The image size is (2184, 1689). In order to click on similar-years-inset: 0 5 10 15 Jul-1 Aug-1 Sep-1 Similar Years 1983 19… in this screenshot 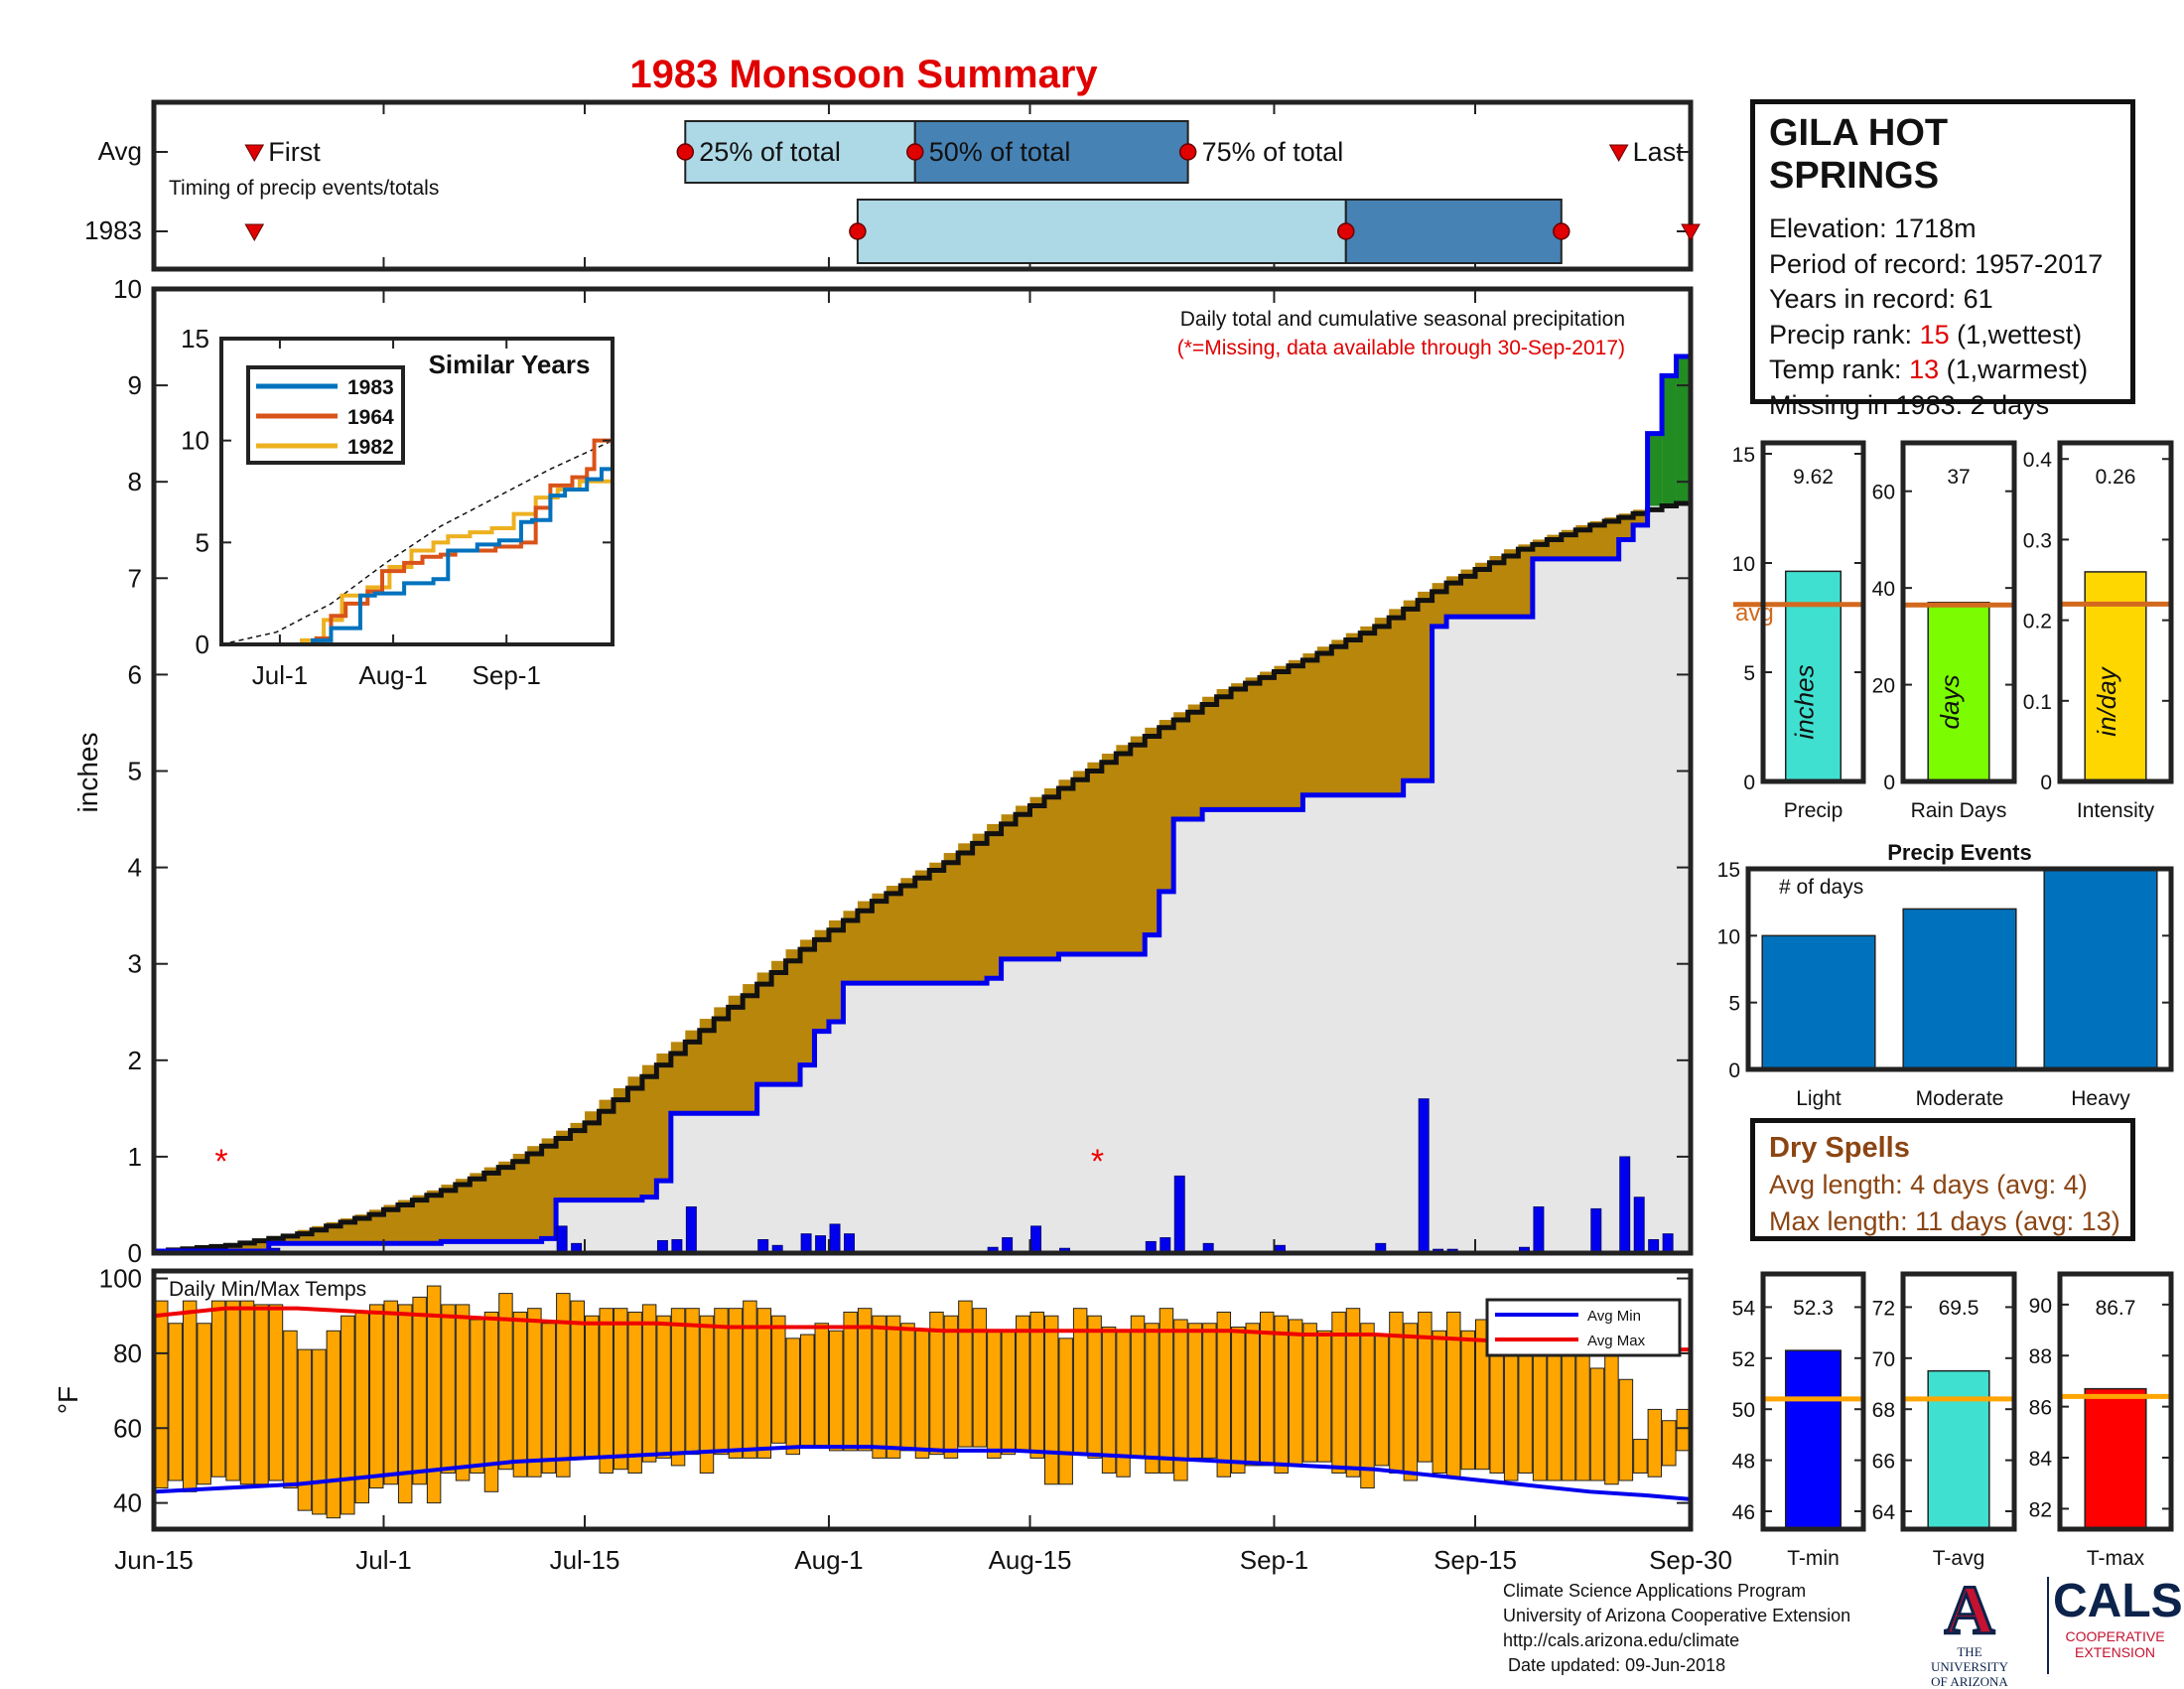, I will do `click(397, 507)`.